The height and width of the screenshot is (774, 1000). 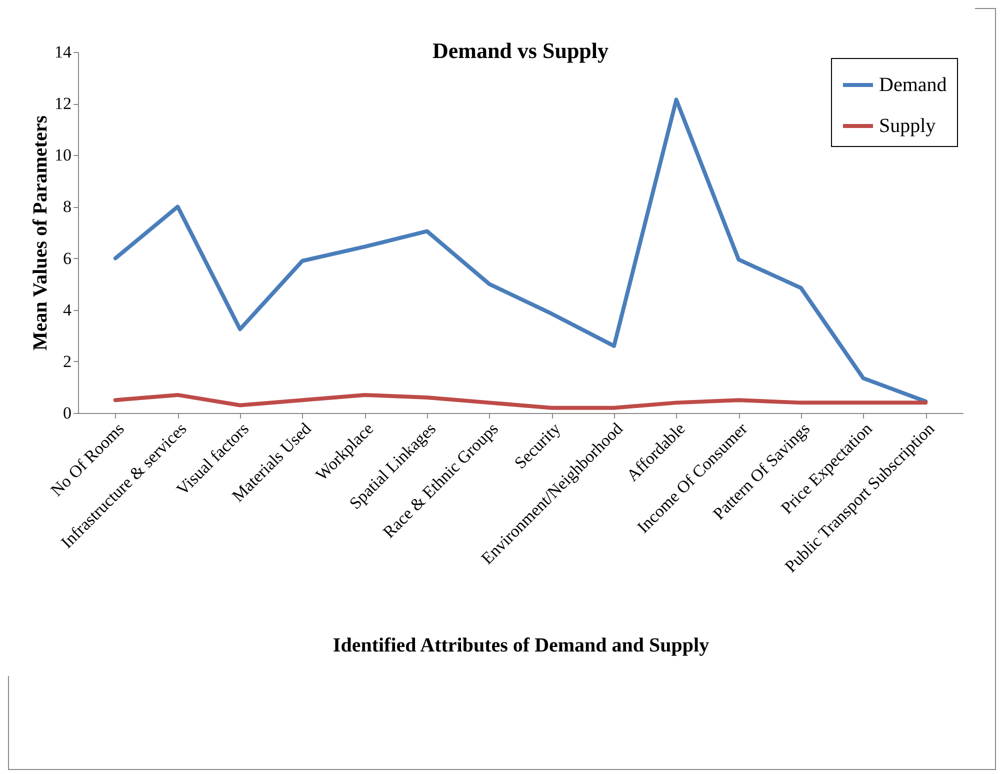 What do you see at coordinates (913, 85) in the screenshot?
I see `legend-label: Demand` at bounding box center [913, 85].